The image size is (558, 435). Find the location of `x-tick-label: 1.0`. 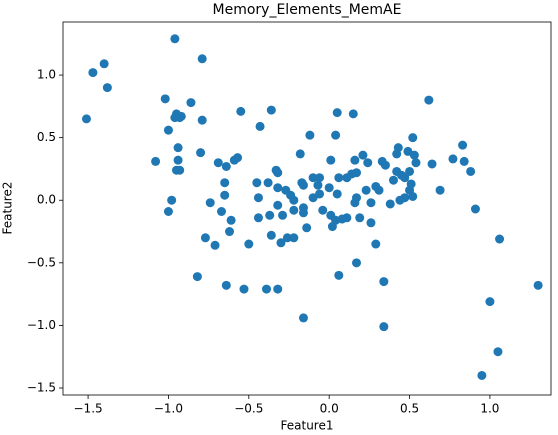

x-tick-label: 1.0 is located at coordinates (489, 409).